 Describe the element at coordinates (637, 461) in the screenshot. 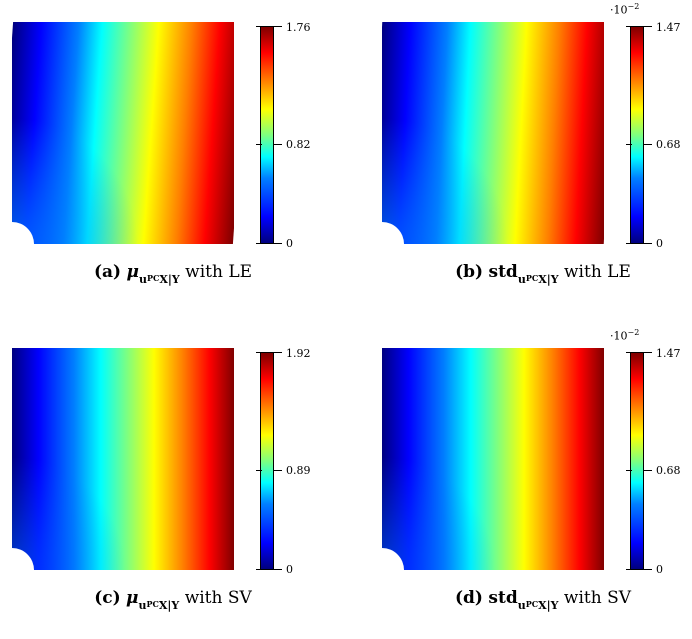

I see `colorbar-d` at that location.